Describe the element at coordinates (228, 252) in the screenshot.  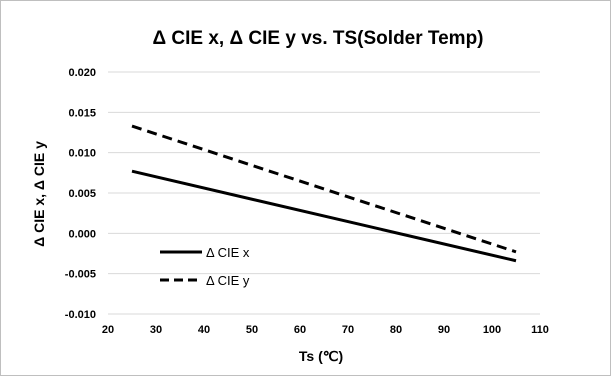
I see `legend-label: Δ CIE x` at that location.